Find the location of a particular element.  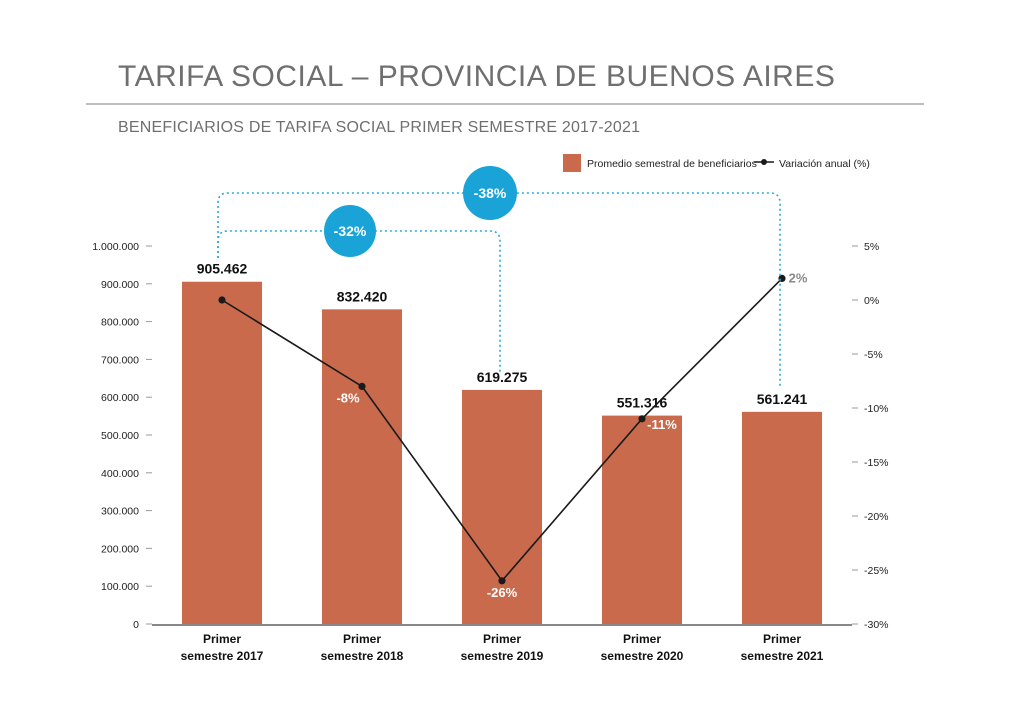

legend-bar-swatch is located at coordinates (572, 163).